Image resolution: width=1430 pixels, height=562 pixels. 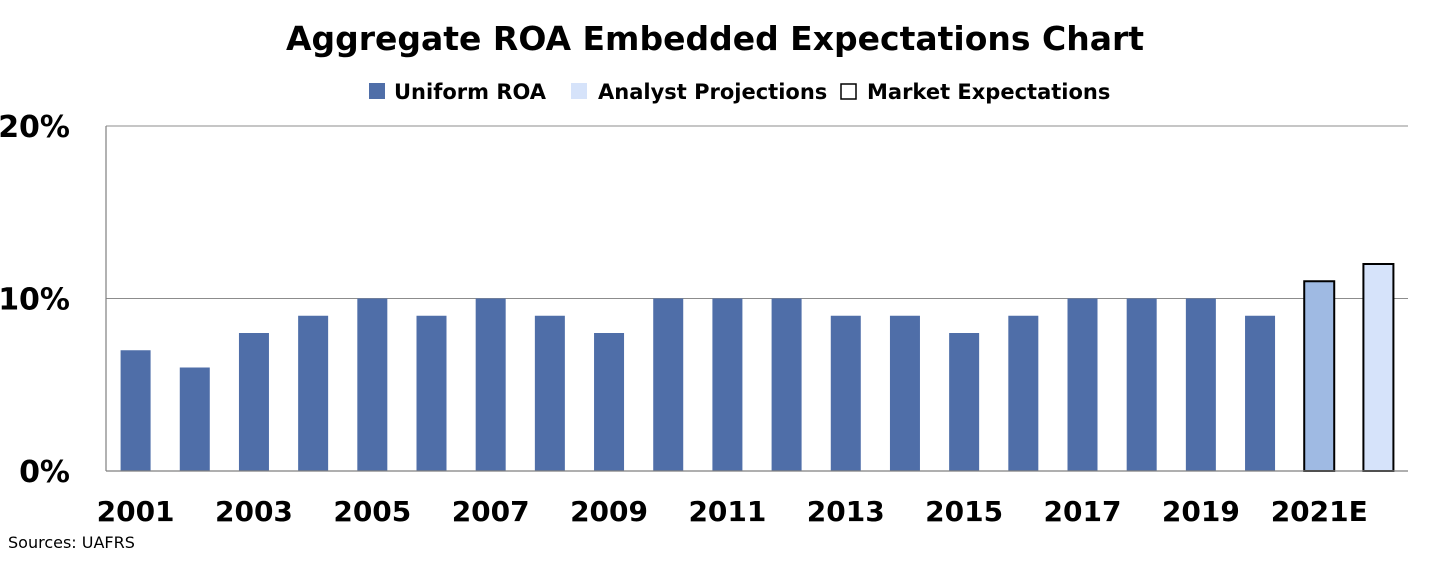 I want to click on x-tick-label-2009: 2009, so click(x=609, y=511).